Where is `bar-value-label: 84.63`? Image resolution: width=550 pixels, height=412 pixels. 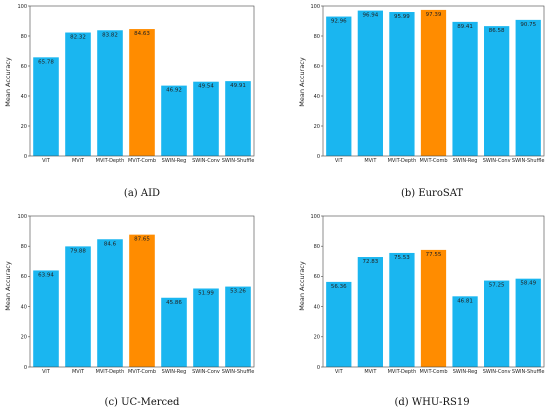 bar-value-label: 84.63 is located at coordinates (142, 34).